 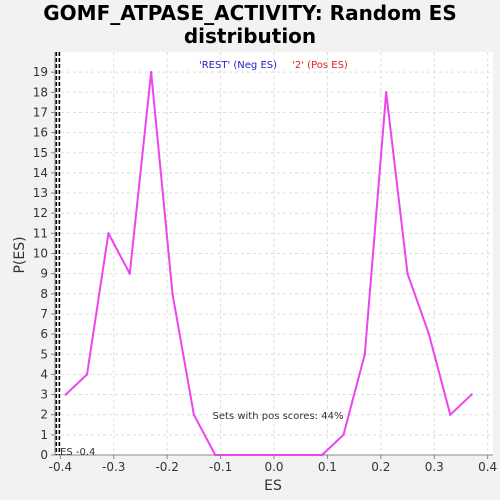 What do you see at coordinates (40, 254) in the screenshot?
I see `y-tick-label: 10` at bounding box center [40, 254].